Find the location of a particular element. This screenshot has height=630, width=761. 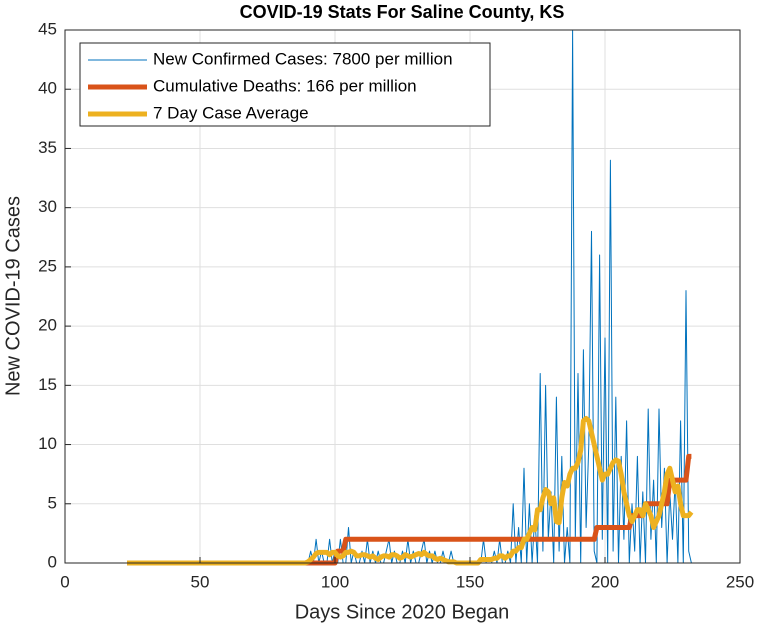

legend-label: New Confirmed Cases: 7800 per million is located at coordinates (303, 58).